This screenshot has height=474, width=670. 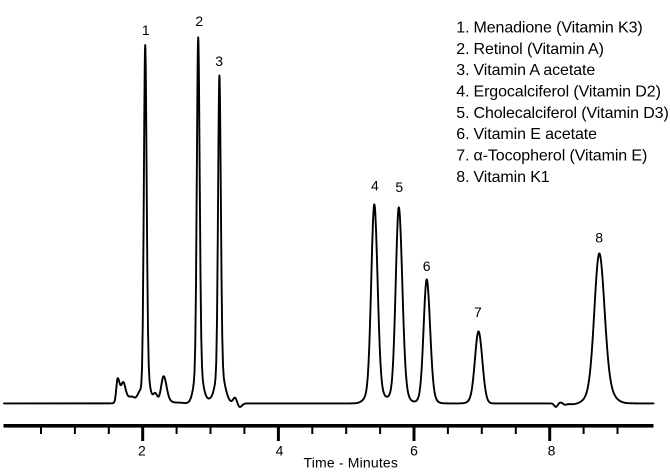 I want to click on svg-text: Vitamin E acetate, so click(x=536, y=134).